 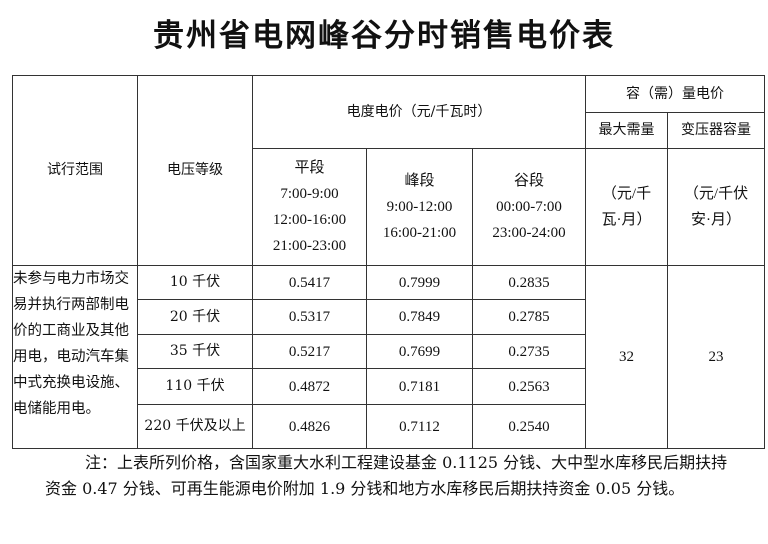 What do you see at coordinates (419, 181) in the screenshot?
I see `peak-label: 峰段` at bounding box center [419, 181].